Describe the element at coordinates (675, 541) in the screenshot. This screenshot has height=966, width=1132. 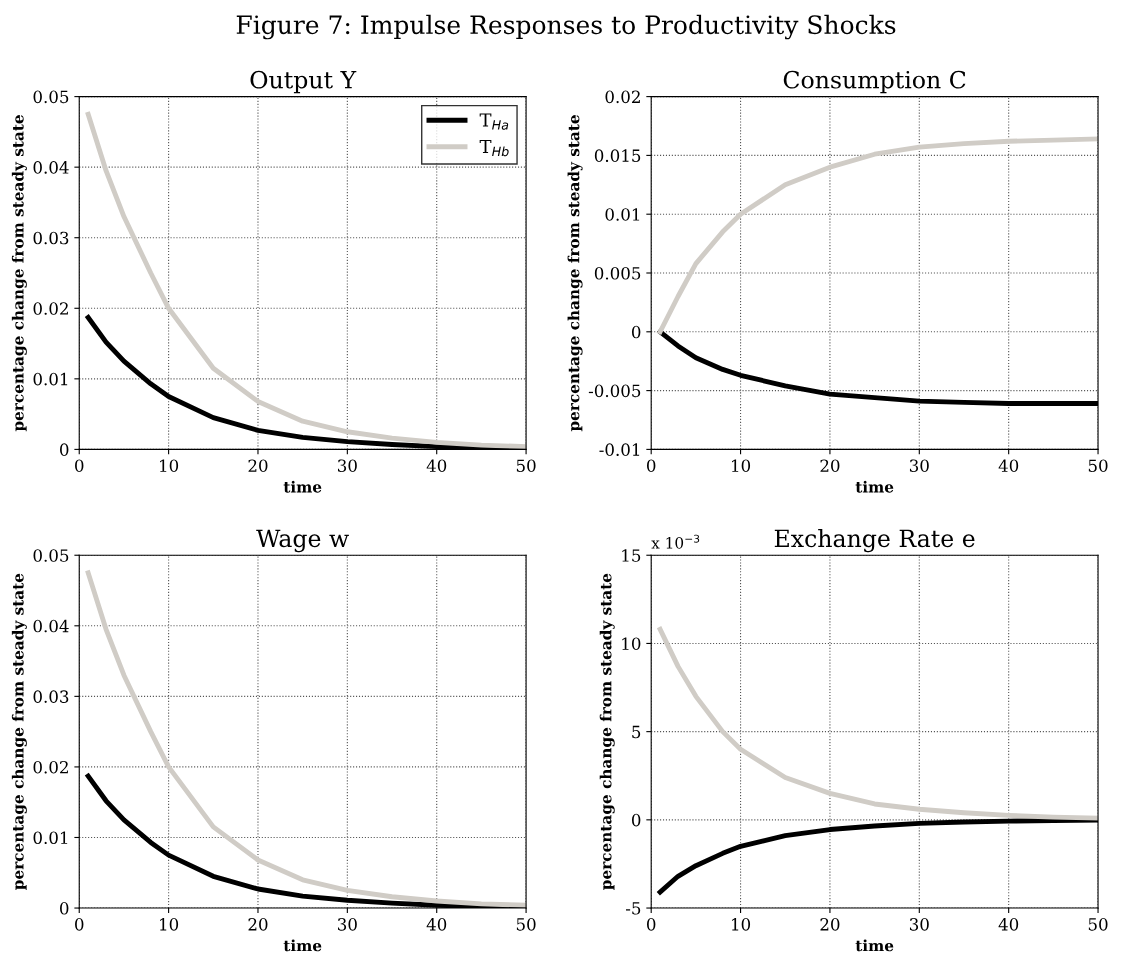
I see `text: x 10$^{−3}$` at that location.